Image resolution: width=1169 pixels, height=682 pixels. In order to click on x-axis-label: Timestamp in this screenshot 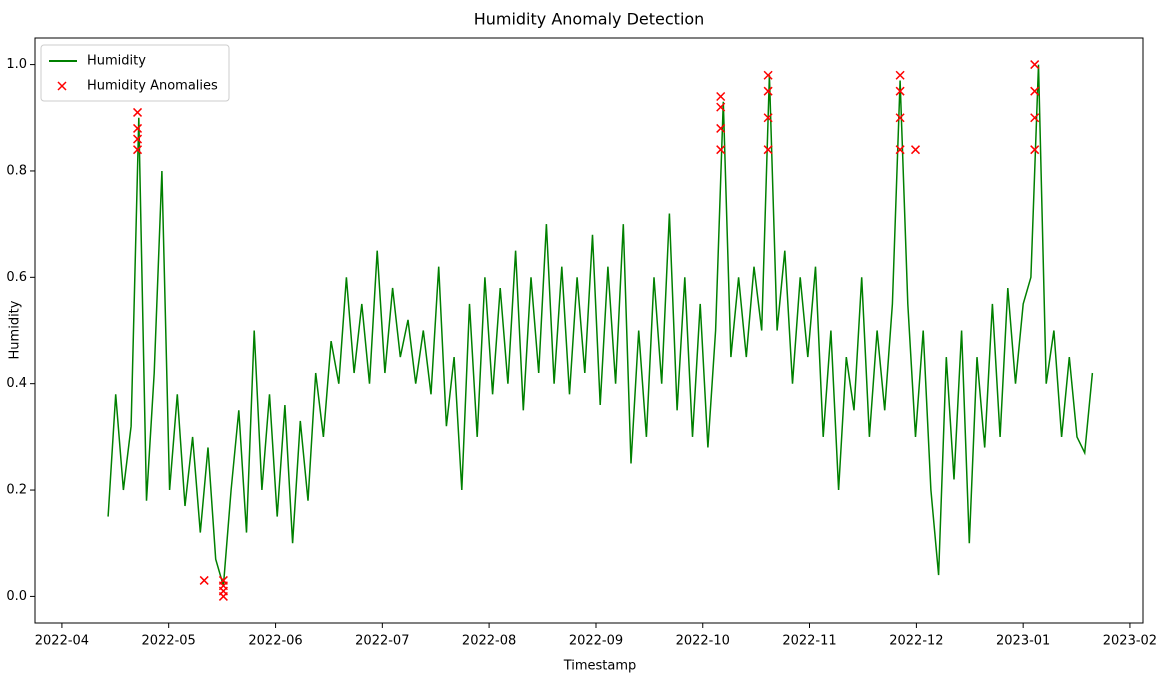, I will do `click(600, 666)`.